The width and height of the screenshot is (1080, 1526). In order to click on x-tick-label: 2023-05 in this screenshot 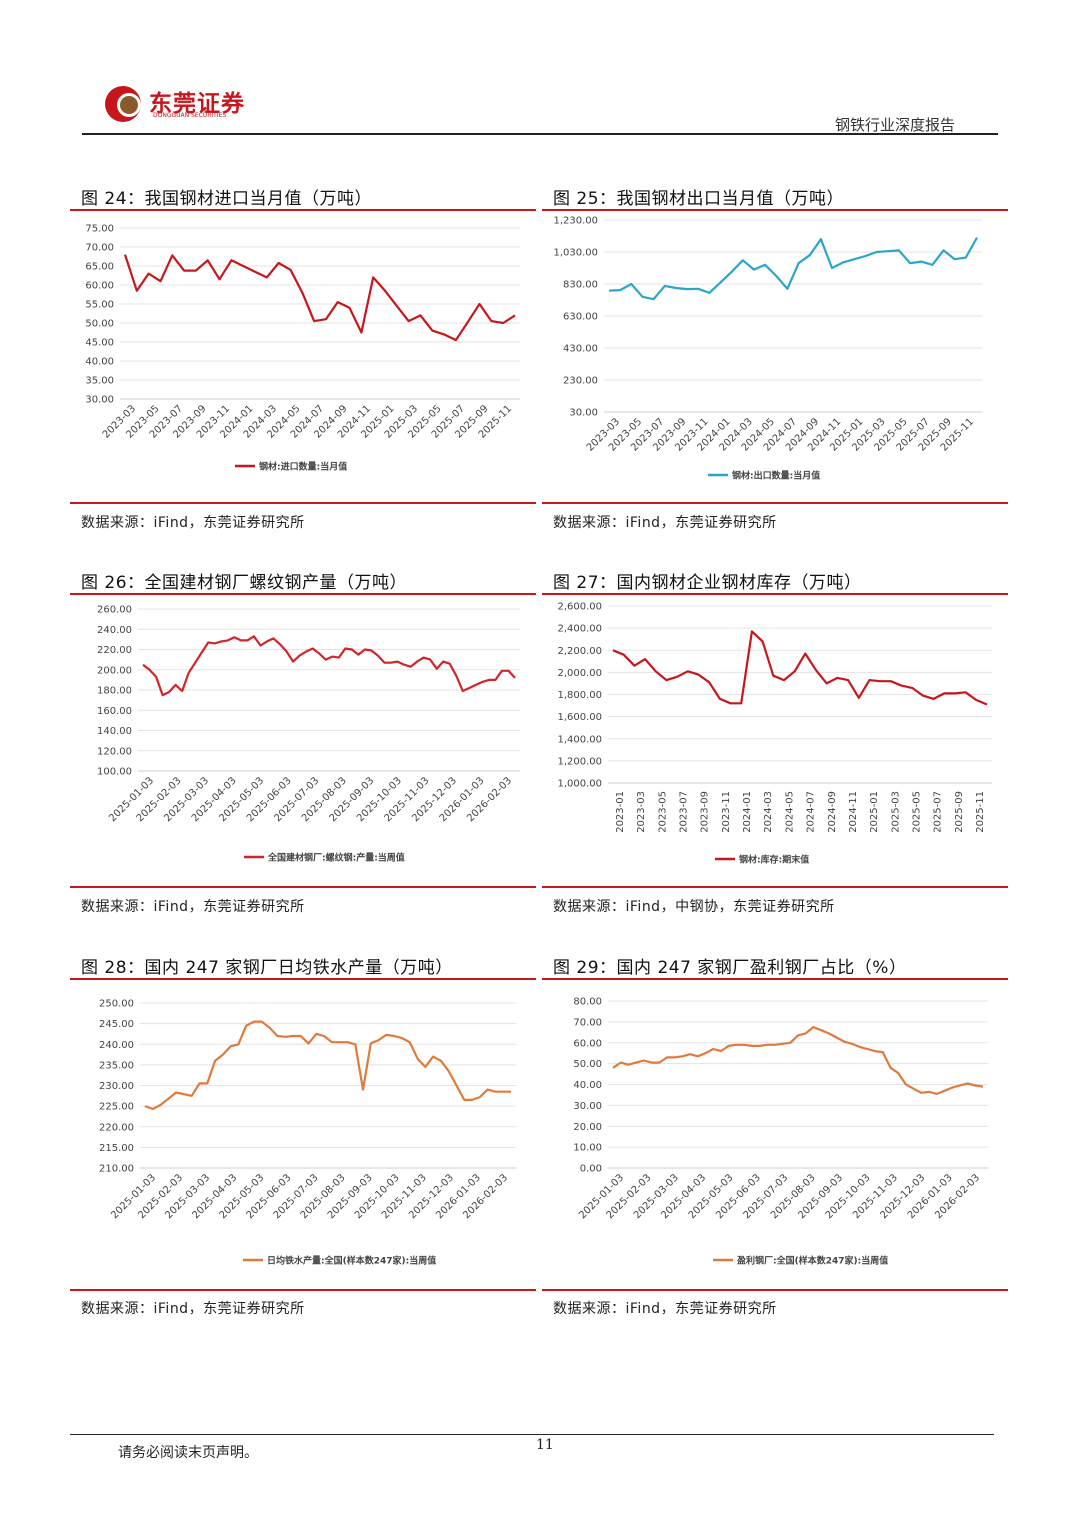, I will do `click(662, 812)`.